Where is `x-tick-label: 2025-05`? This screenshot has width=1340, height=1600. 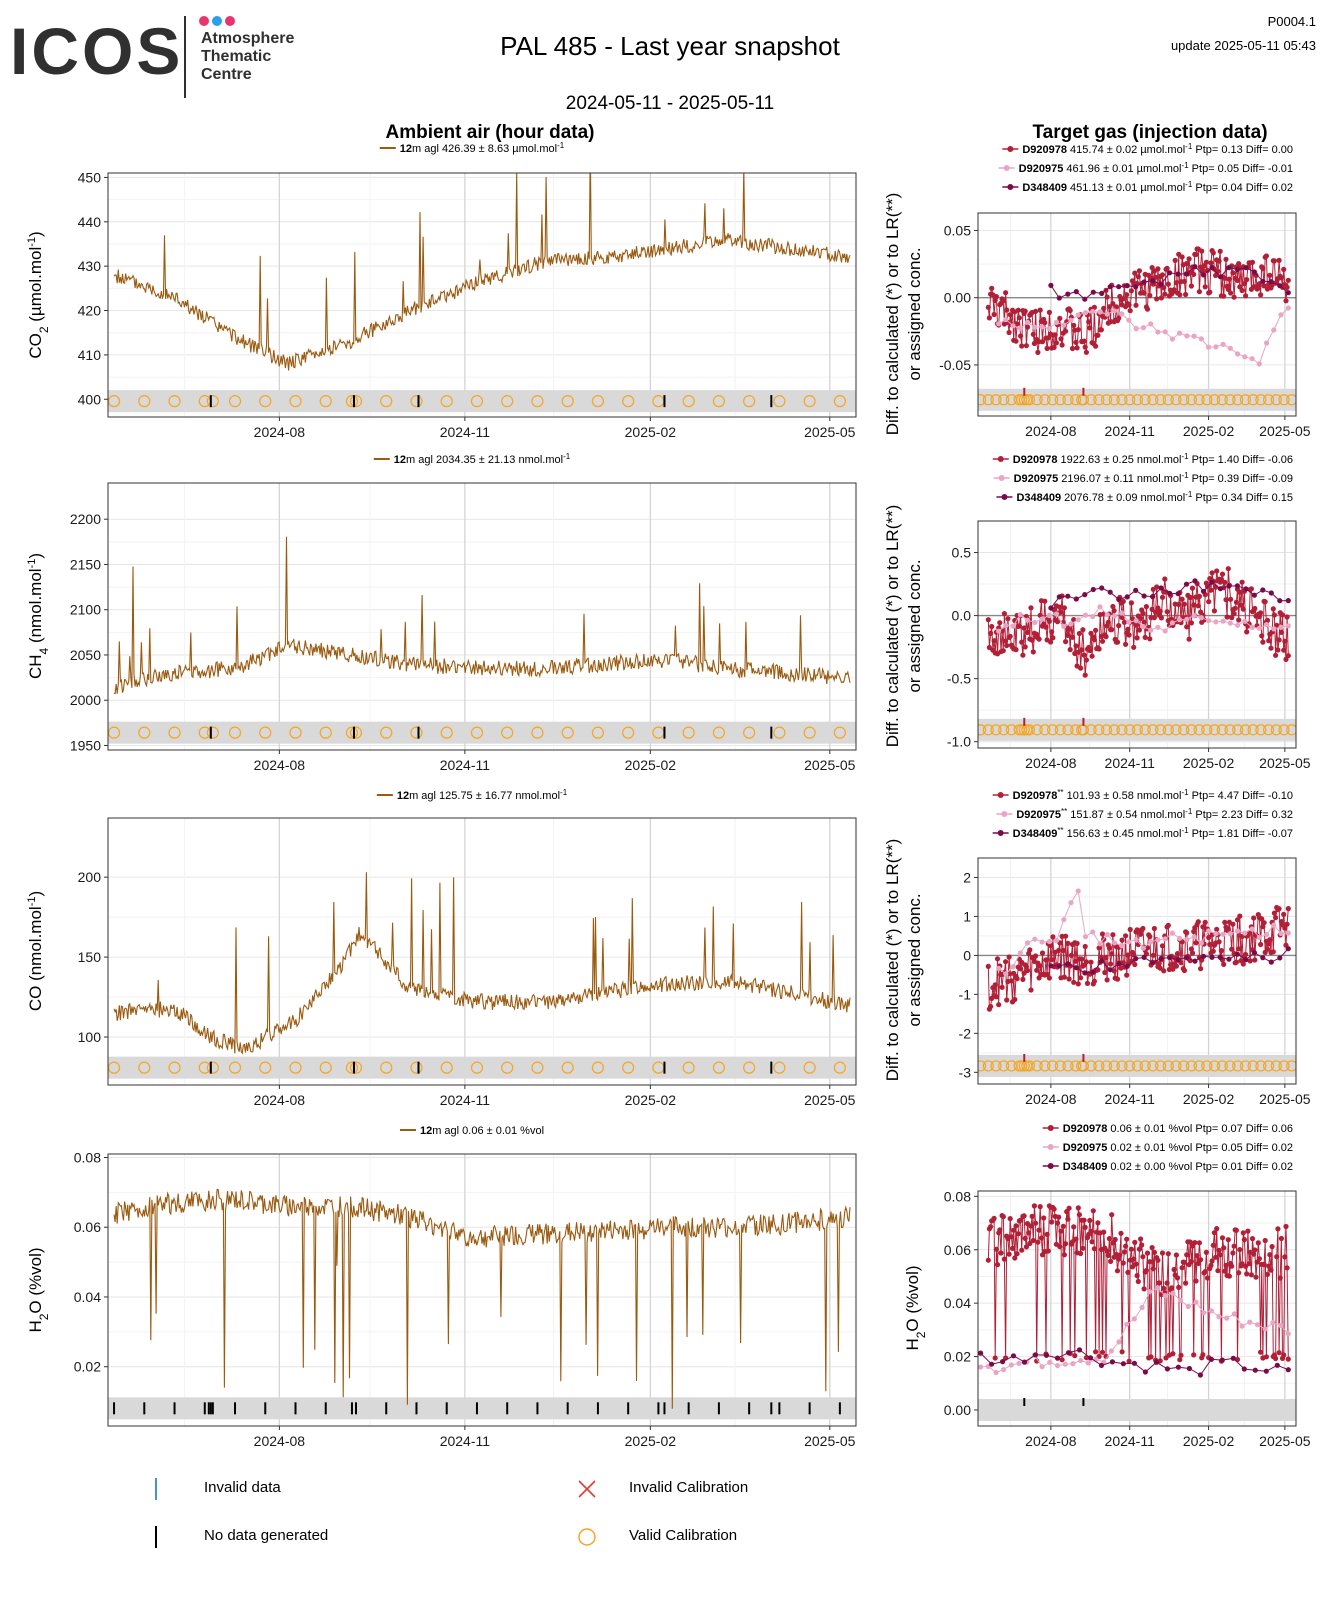
x-tick-label: 2025-05 is located at coordinates (830, 765).